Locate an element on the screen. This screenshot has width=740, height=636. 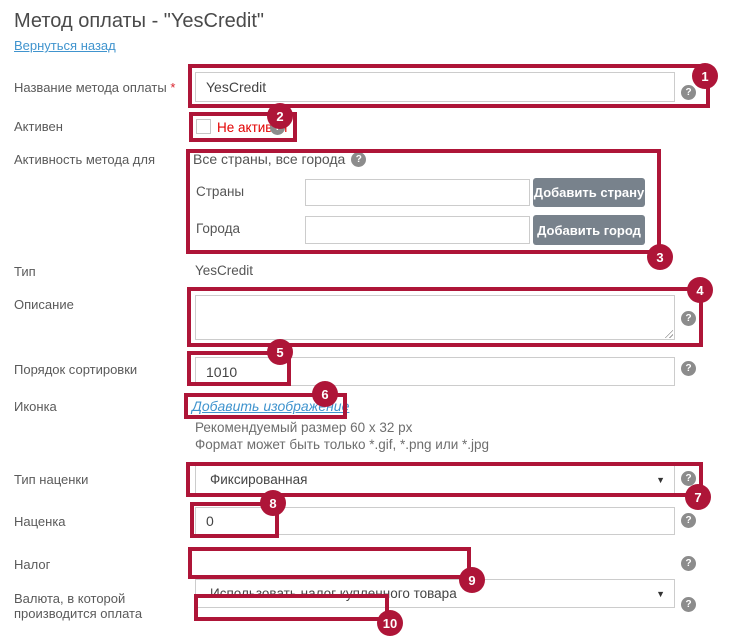
icon-size-hint: Рекомендуемый размер 60 x 32 px is located at coordinates (304, 427).